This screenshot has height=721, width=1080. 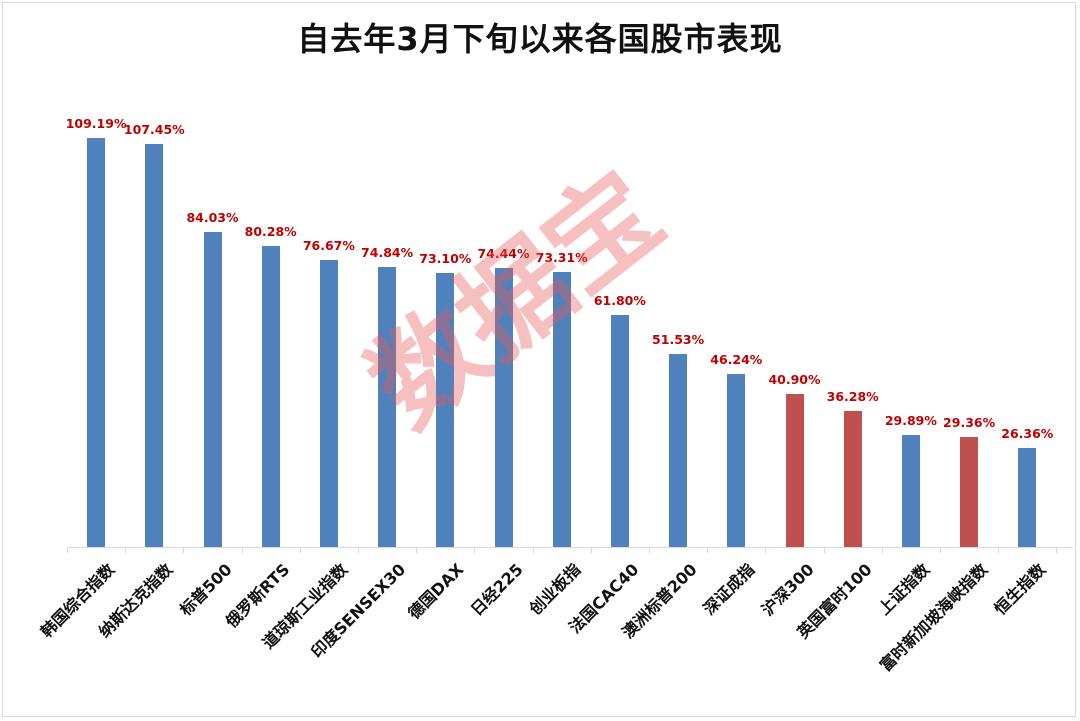 What do you see at coordinates (270, 232) in the screenshot?
I see `data-label: 80.28%` at bounding box center [270, 232].